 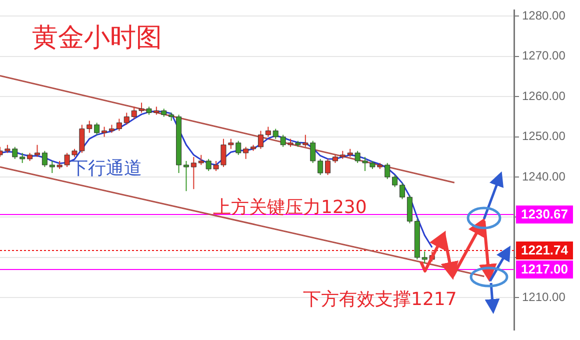 I want to click on annotation: 下行通道, so click(x=106, y=168).